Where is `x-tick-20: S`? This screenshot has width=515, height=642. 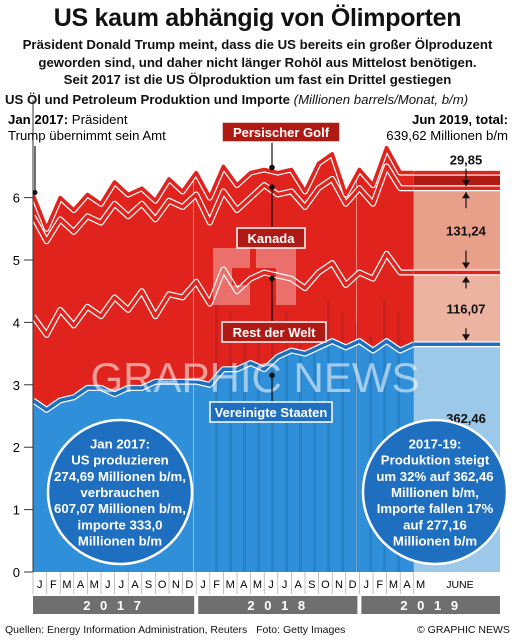
x-tick-20: S is located at coordinates (311, 585).